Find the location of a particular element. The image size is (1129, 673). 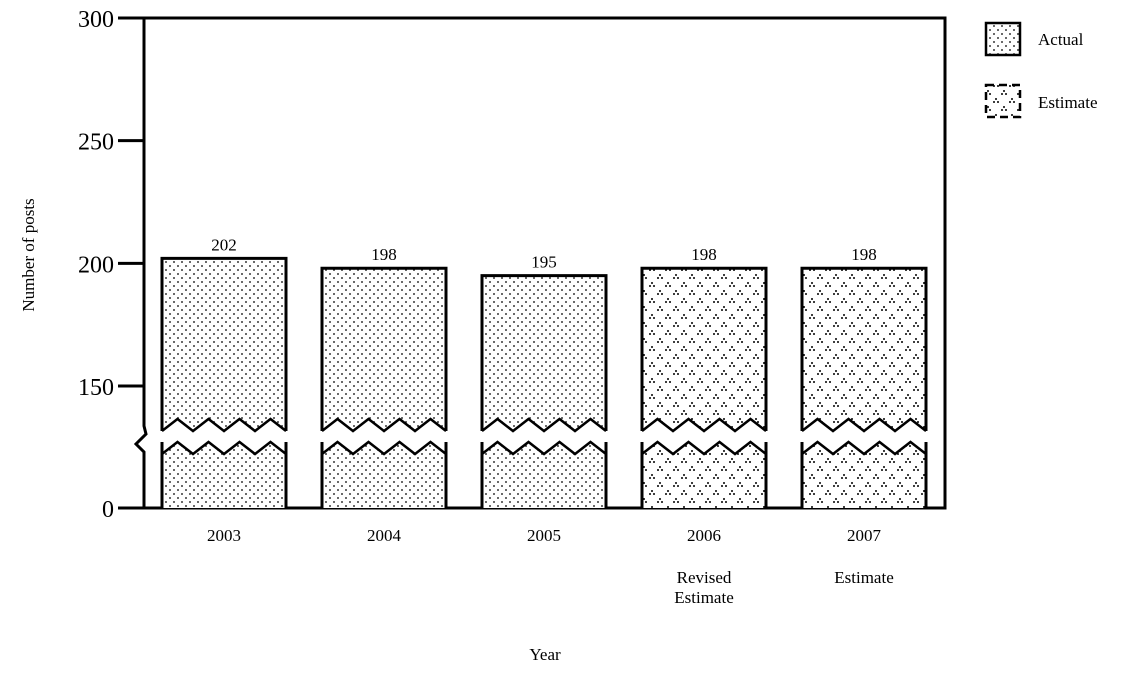

legend: Actual Estimate is located at coordinates (1040, 70).